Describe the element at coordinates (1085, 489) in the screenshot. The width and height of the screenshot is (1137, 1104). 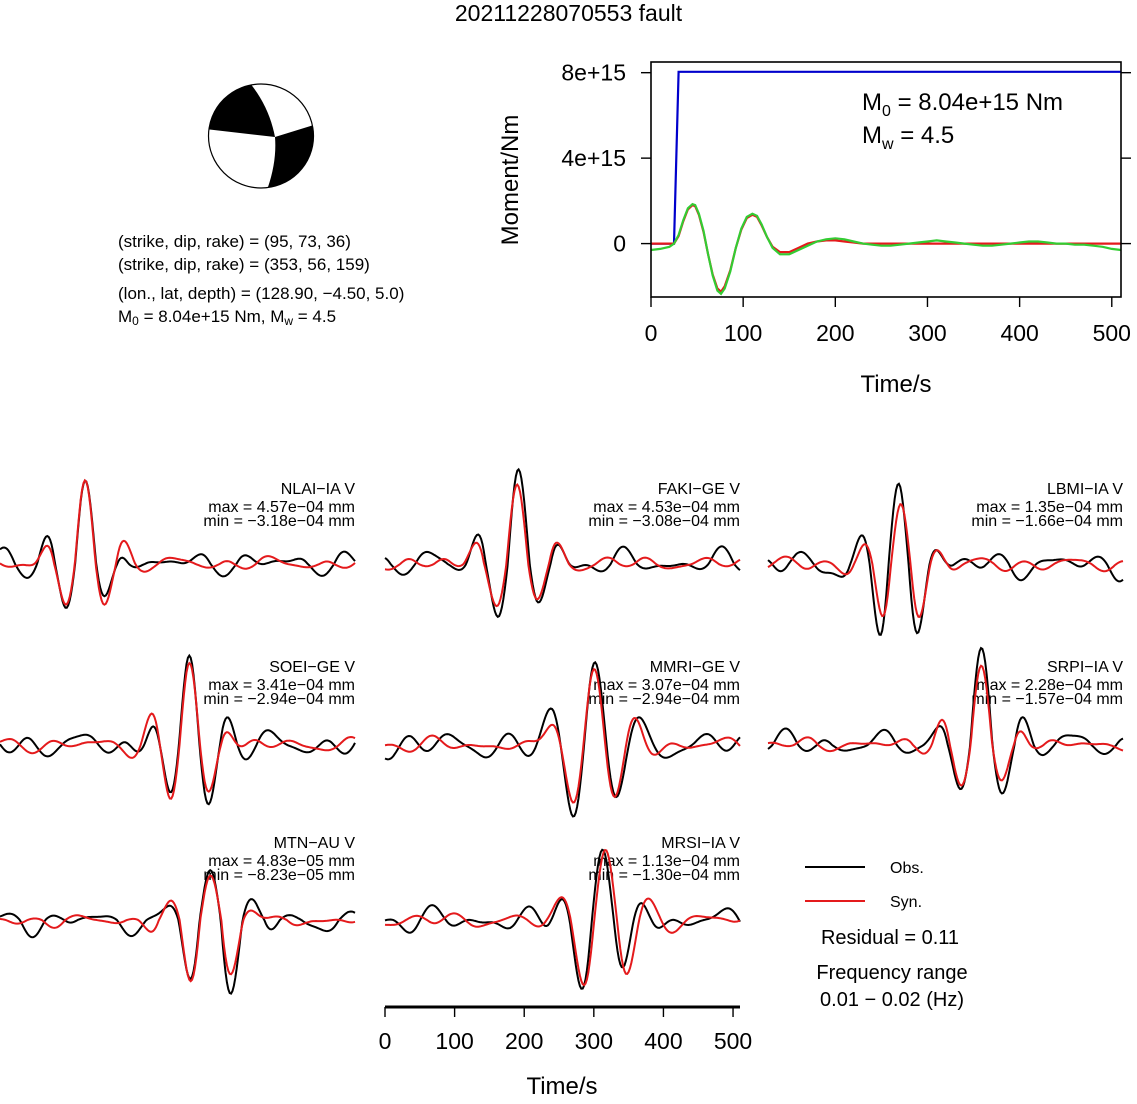
I see `station-name: LBMI−IA V` at that location.